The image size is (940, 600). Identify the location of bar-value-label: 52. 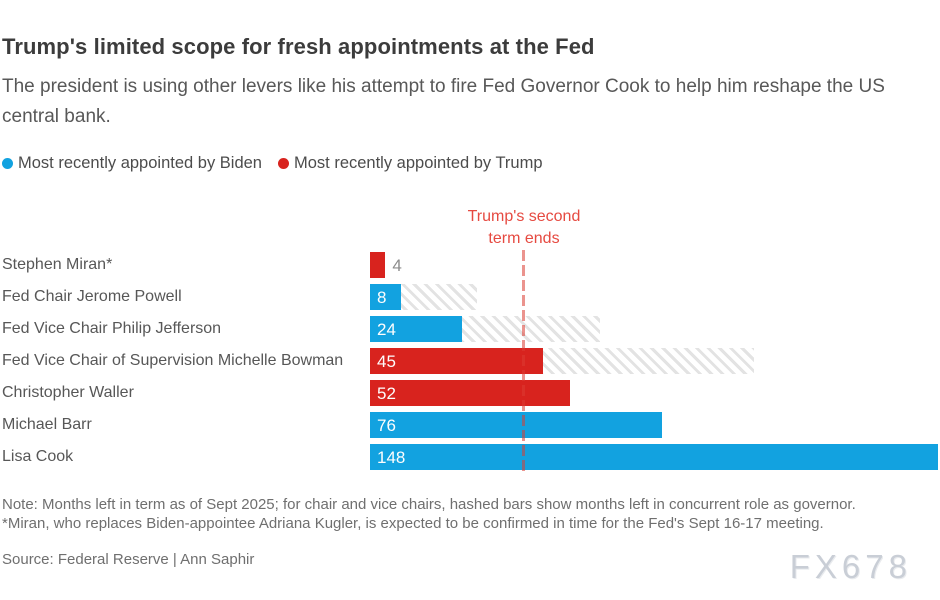
(386, 393).